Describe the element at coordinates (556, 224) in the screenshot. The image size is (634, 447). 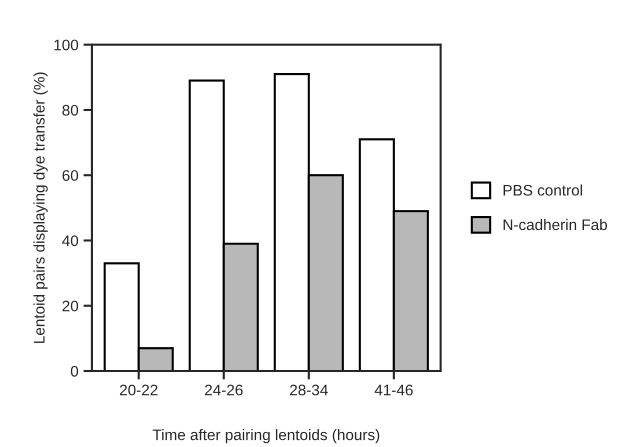
I see `legend-label: N-cadherin Fab` at that location.